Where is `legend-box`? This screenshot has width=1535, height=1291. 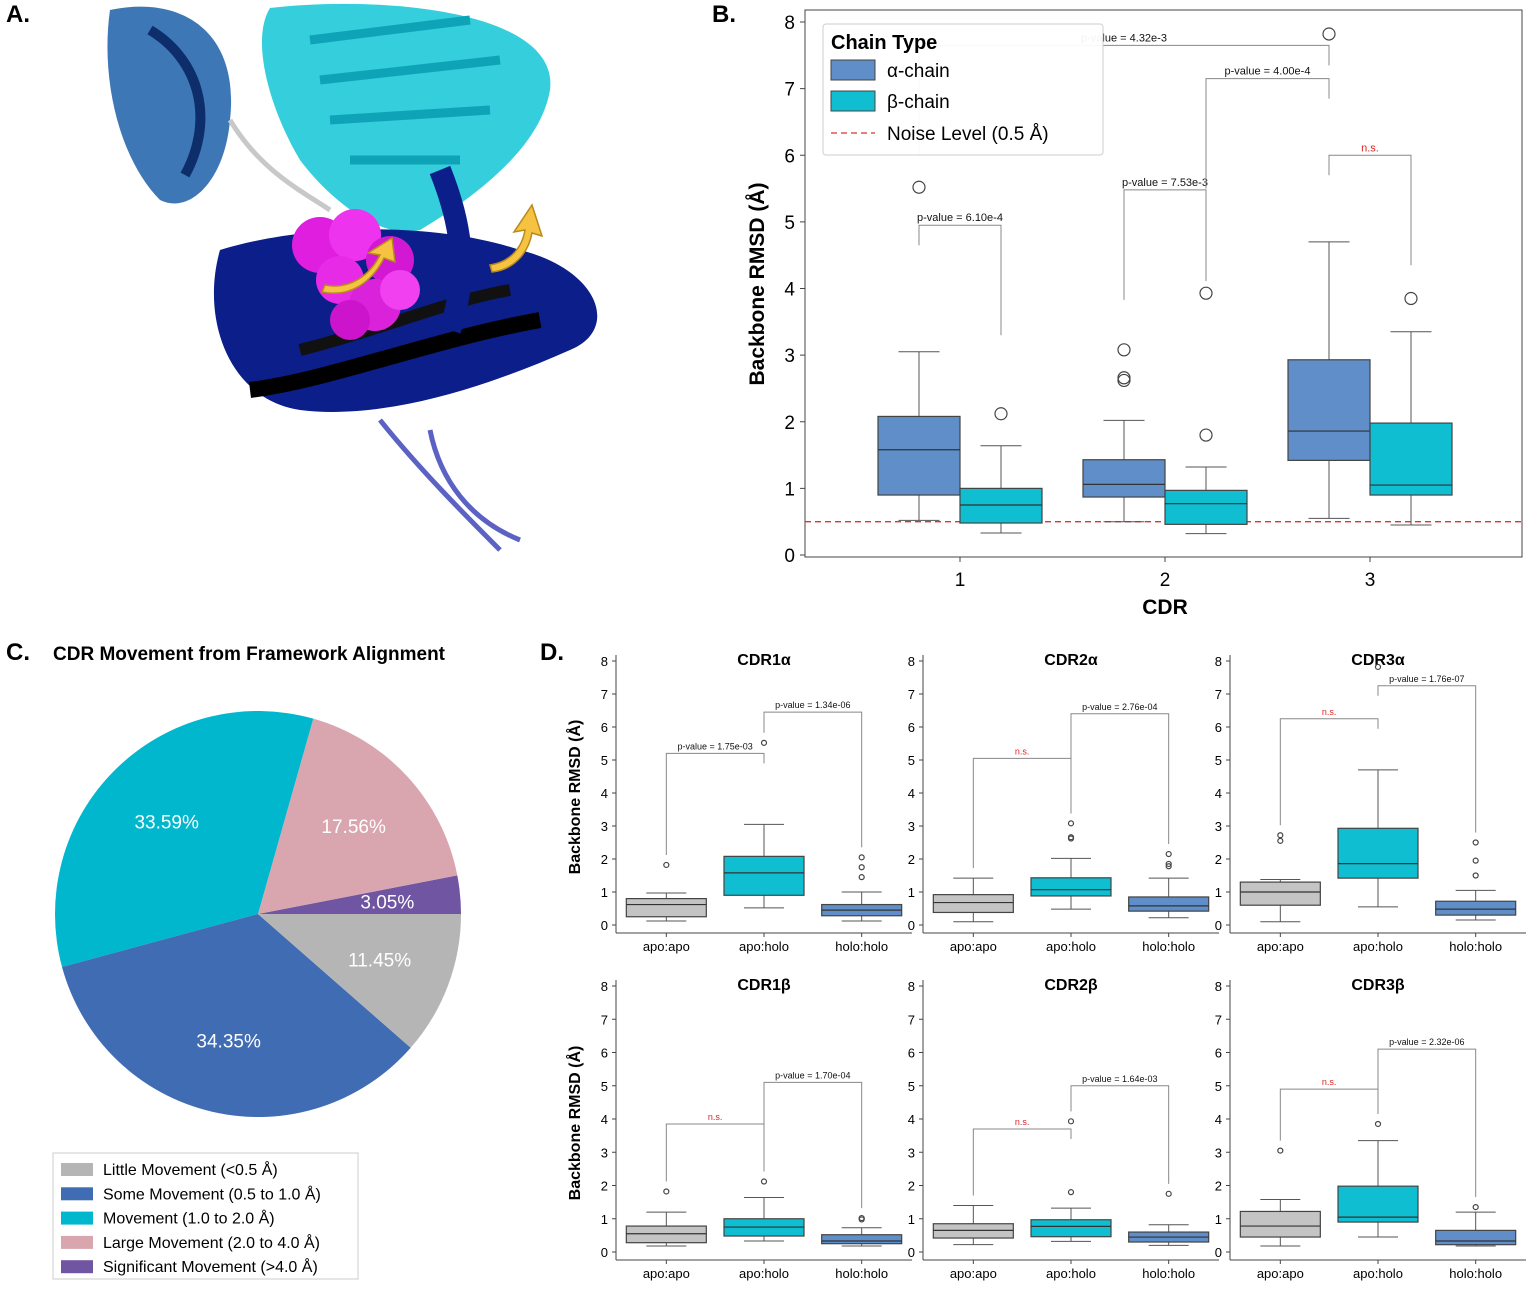 legend-box is located at coordinates (963, 89).